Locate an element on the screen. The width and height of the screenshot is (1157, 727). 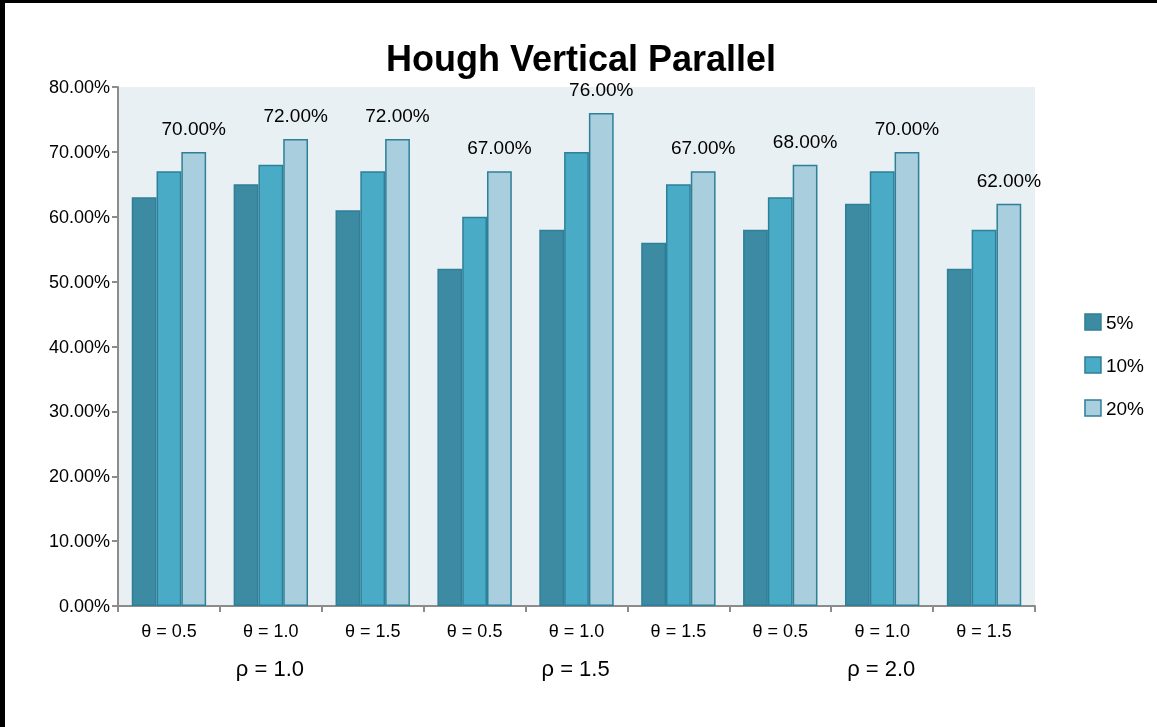
legend-label: 10% is located at coordinates (1125, 365).